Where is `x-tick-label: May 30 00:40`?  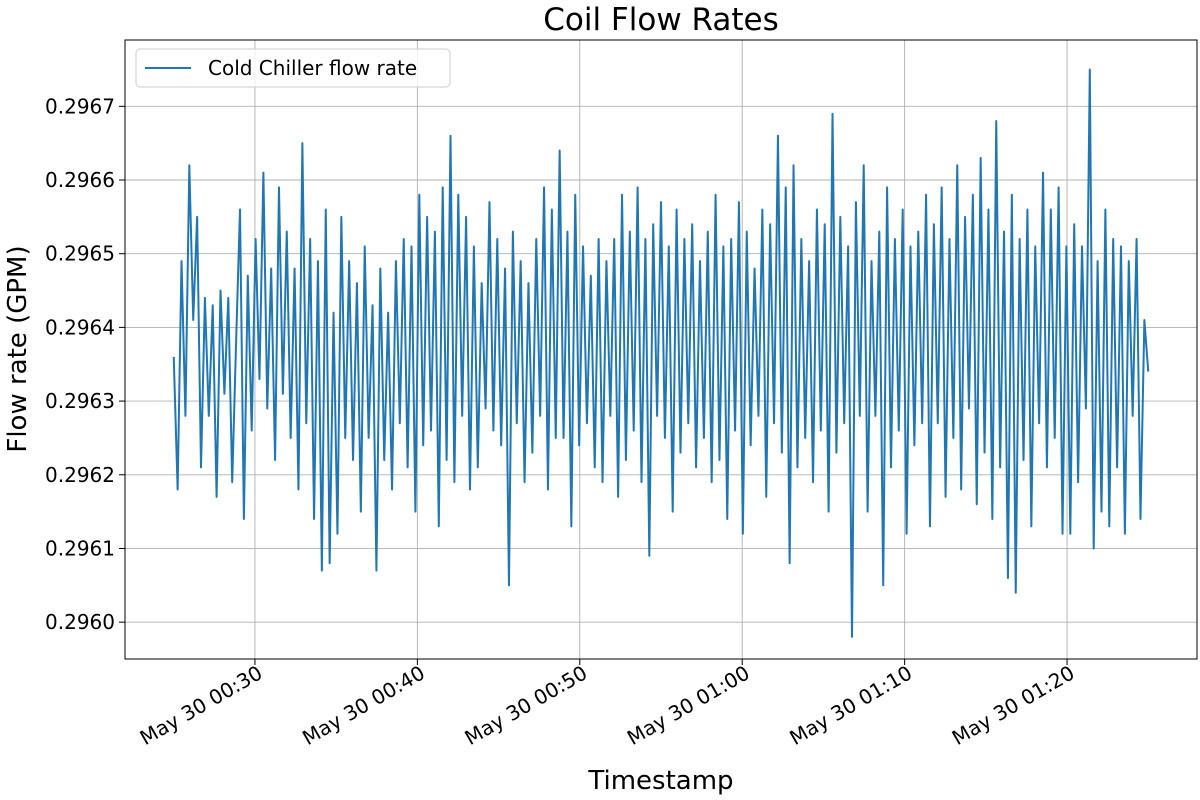 x-tick-label: May 30 00:40 is located at coordinates (363, 705).